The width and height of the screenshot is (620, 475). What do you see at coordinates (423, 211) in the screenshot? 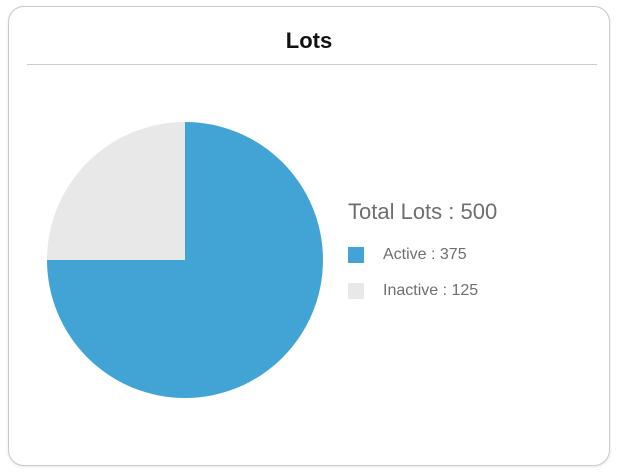
I see `legend-total: Total Lots : 500` at bounding box center [423, 211].